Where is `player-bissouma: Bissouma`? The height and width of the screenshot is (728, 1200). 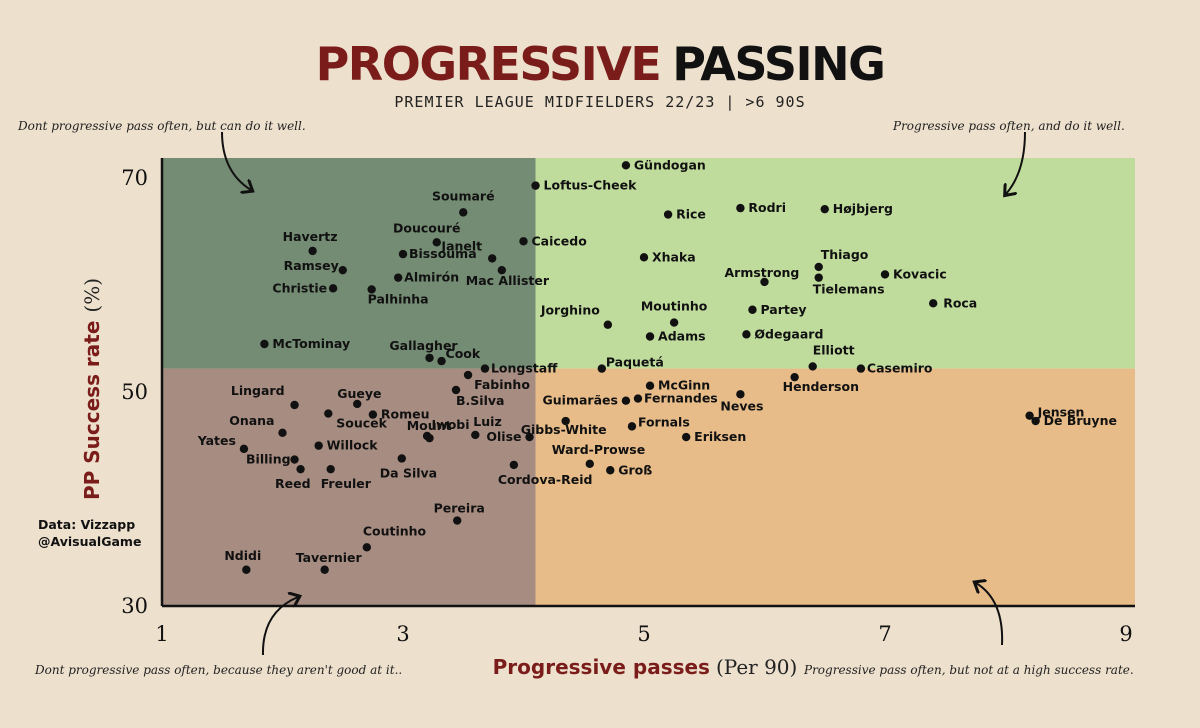 player-bissouma: Bissouma is located at coordinates (437, 253).